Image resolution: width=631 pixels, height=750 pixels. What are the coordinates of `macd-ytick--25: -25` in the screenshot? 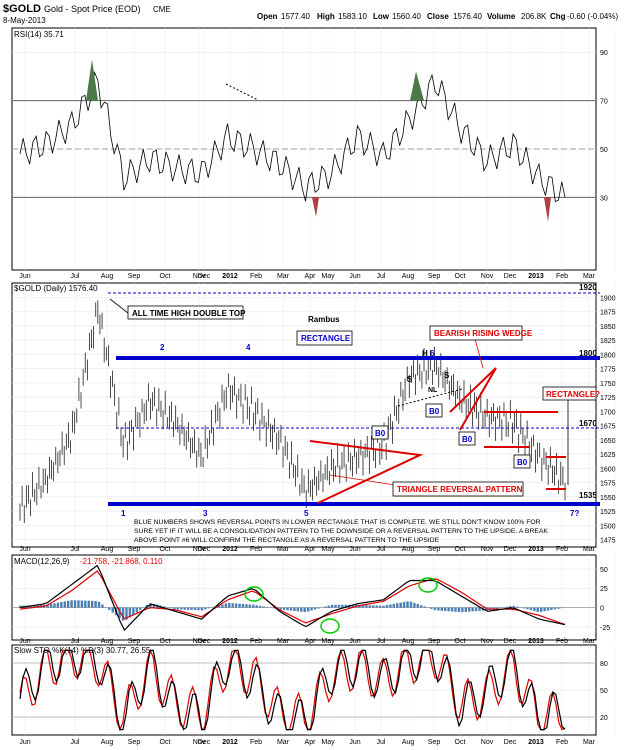 It's located at (605, 628).